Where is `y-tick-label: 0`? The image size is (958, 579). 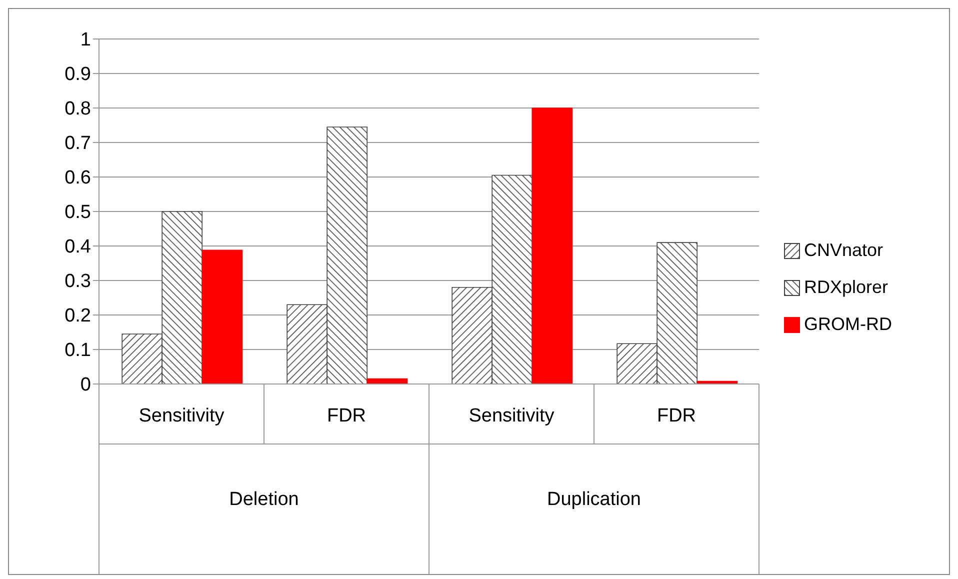 y-tick-label: 0 is located at coordinates (85, 385).